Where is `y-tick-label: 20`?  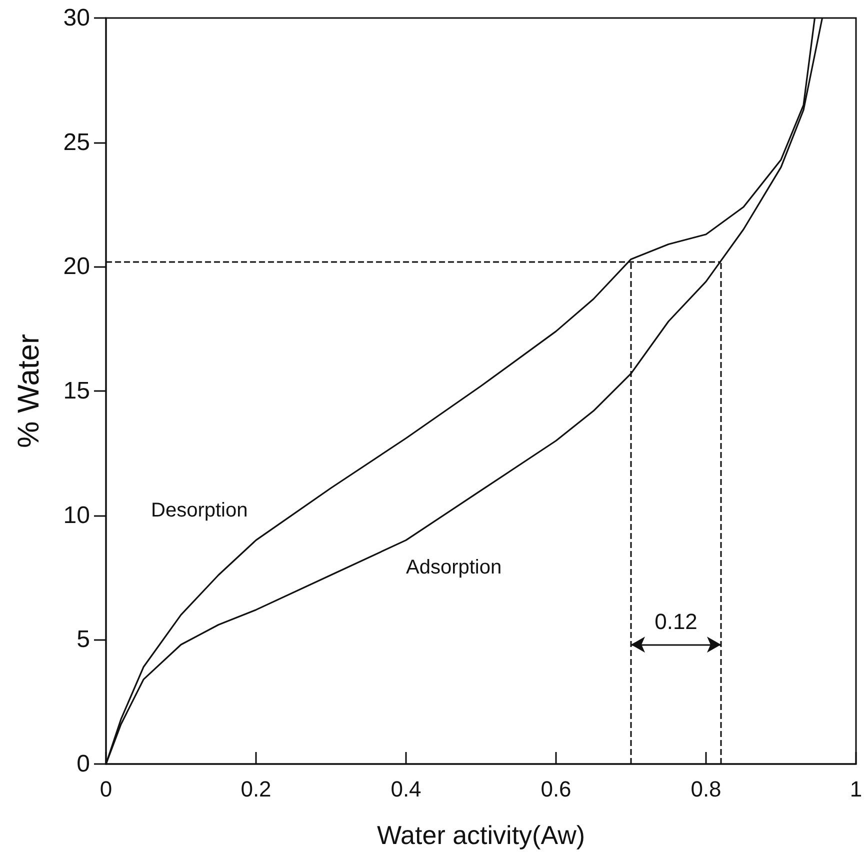 y-tick-label: 20 is located at coordinates (76, 266).